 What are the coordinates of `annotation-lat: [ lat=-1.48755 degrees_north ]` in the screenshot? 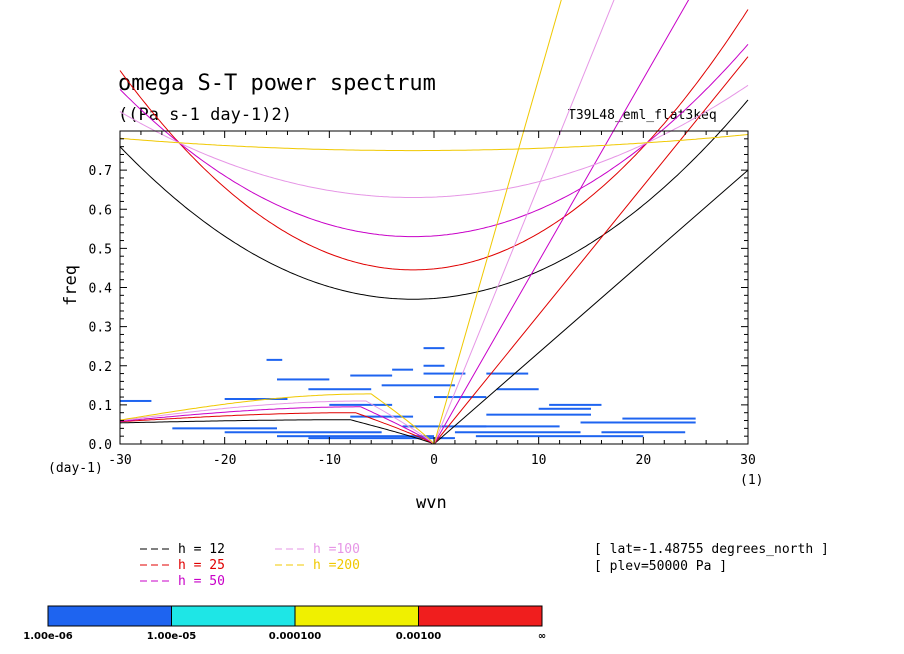 It's located at (711, 549).